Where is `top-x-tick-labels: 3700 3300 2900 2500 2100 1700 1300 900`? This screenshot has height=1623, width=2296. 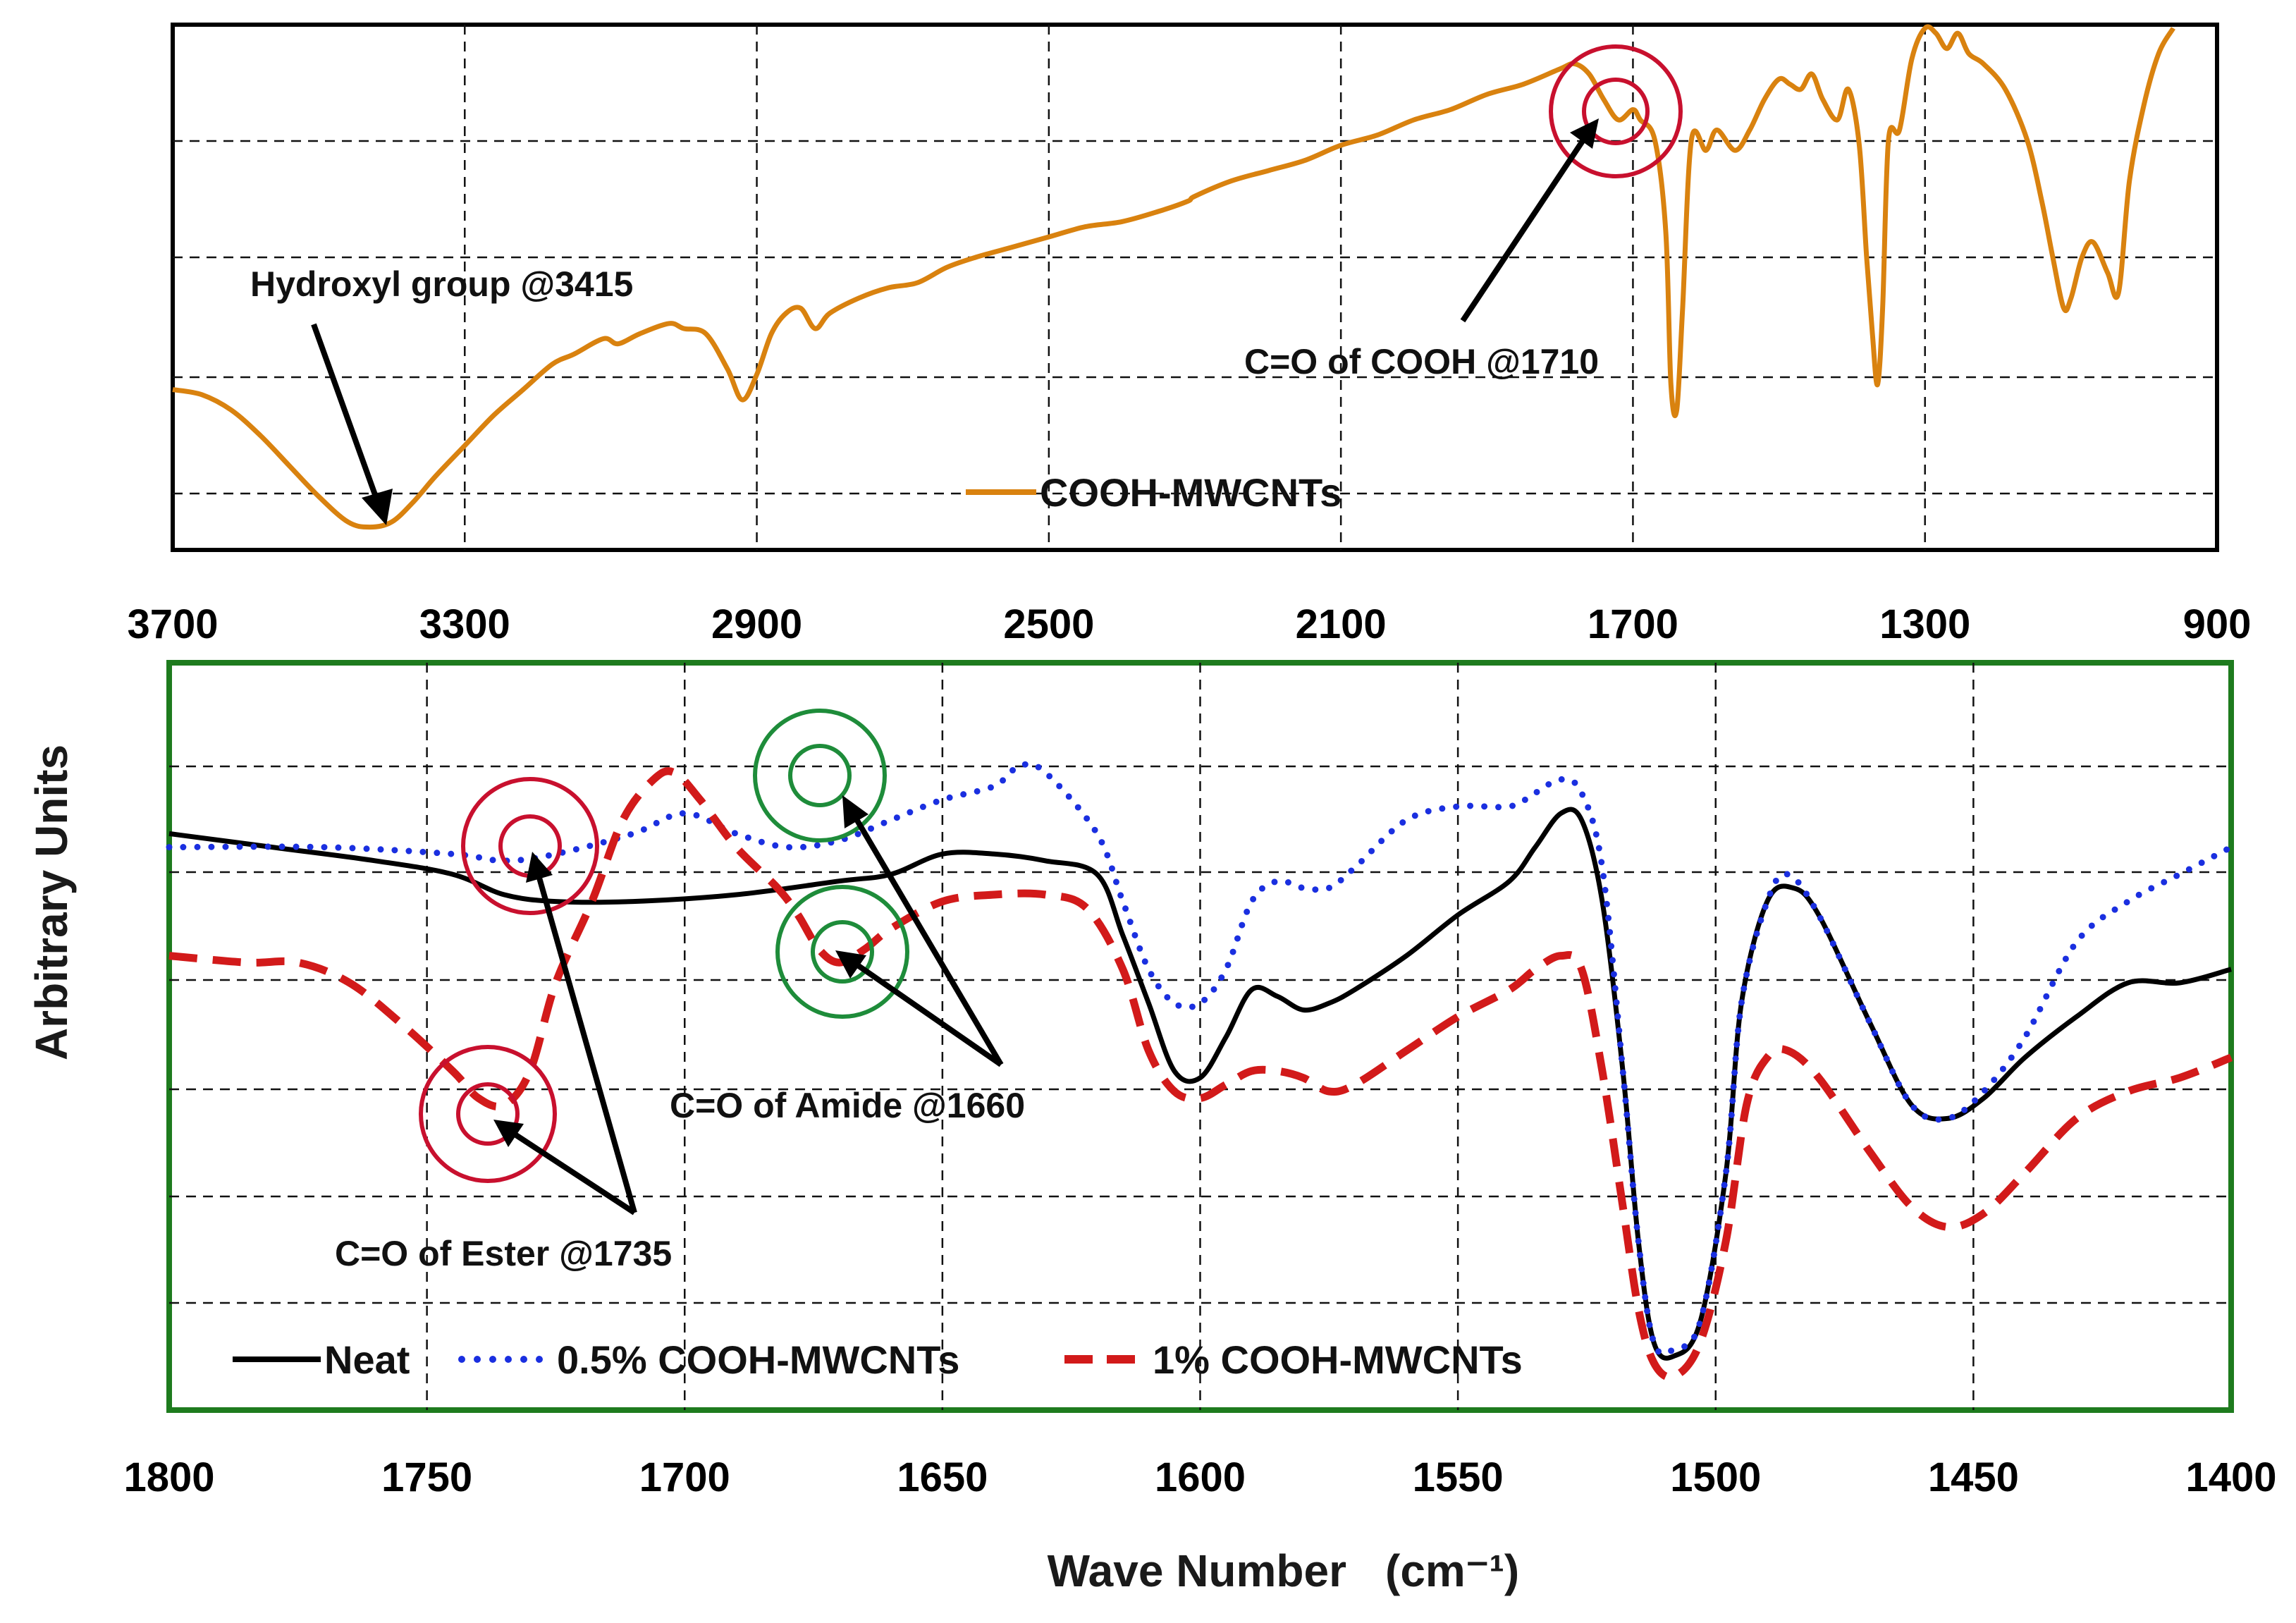
top-x-tick-labels: 3700 3300 2900 2500 2100 1700 1300 900 is located at coordinates (1189, 624).